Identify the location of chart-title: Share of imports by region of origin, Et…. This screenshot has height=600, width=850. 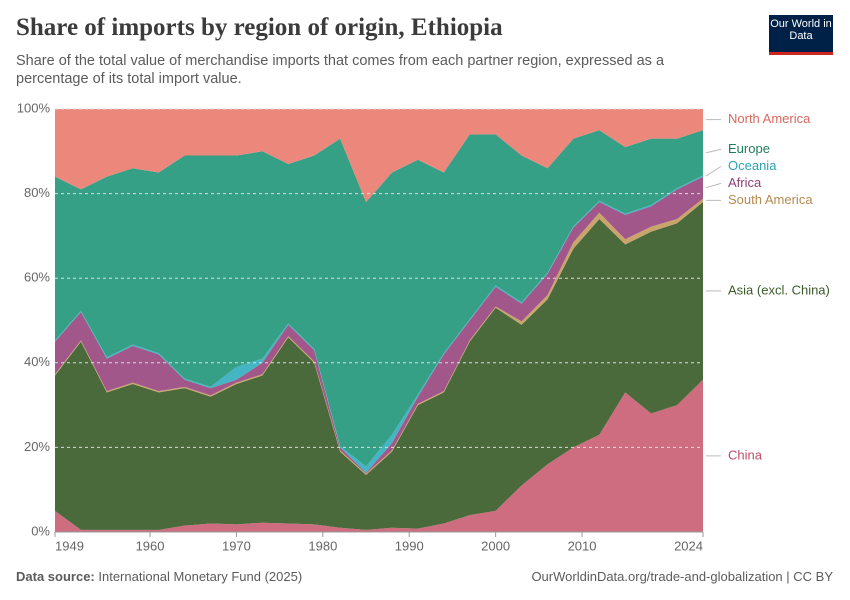
(259, 27).